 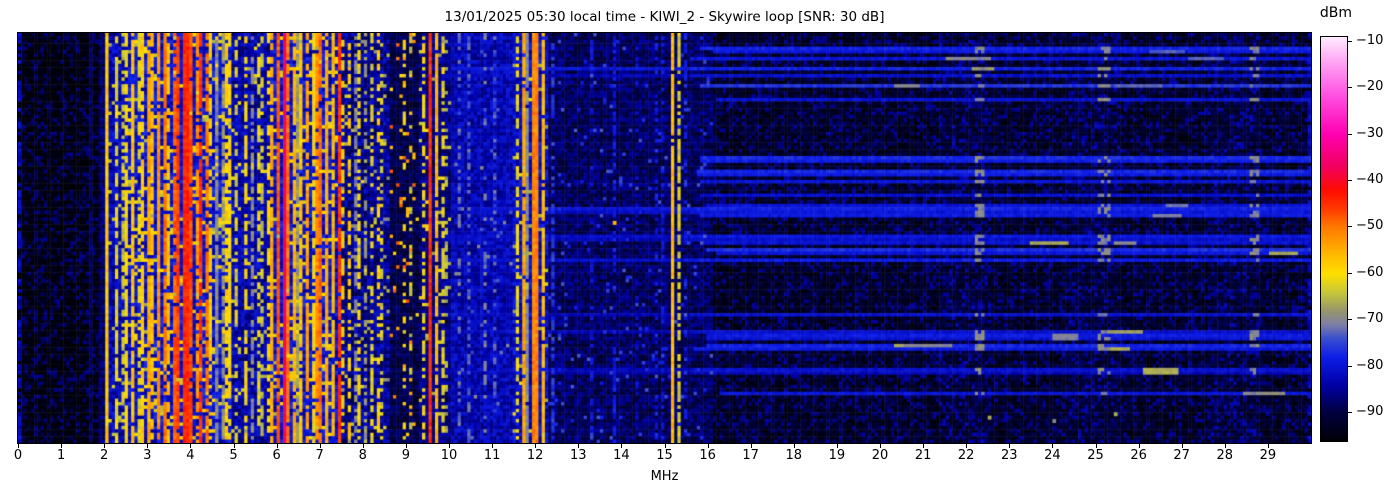 What do you see at coordinates (362, 455) in the screenshot?
I see `x-tick-label: 8` at bounding box center [362, 455].